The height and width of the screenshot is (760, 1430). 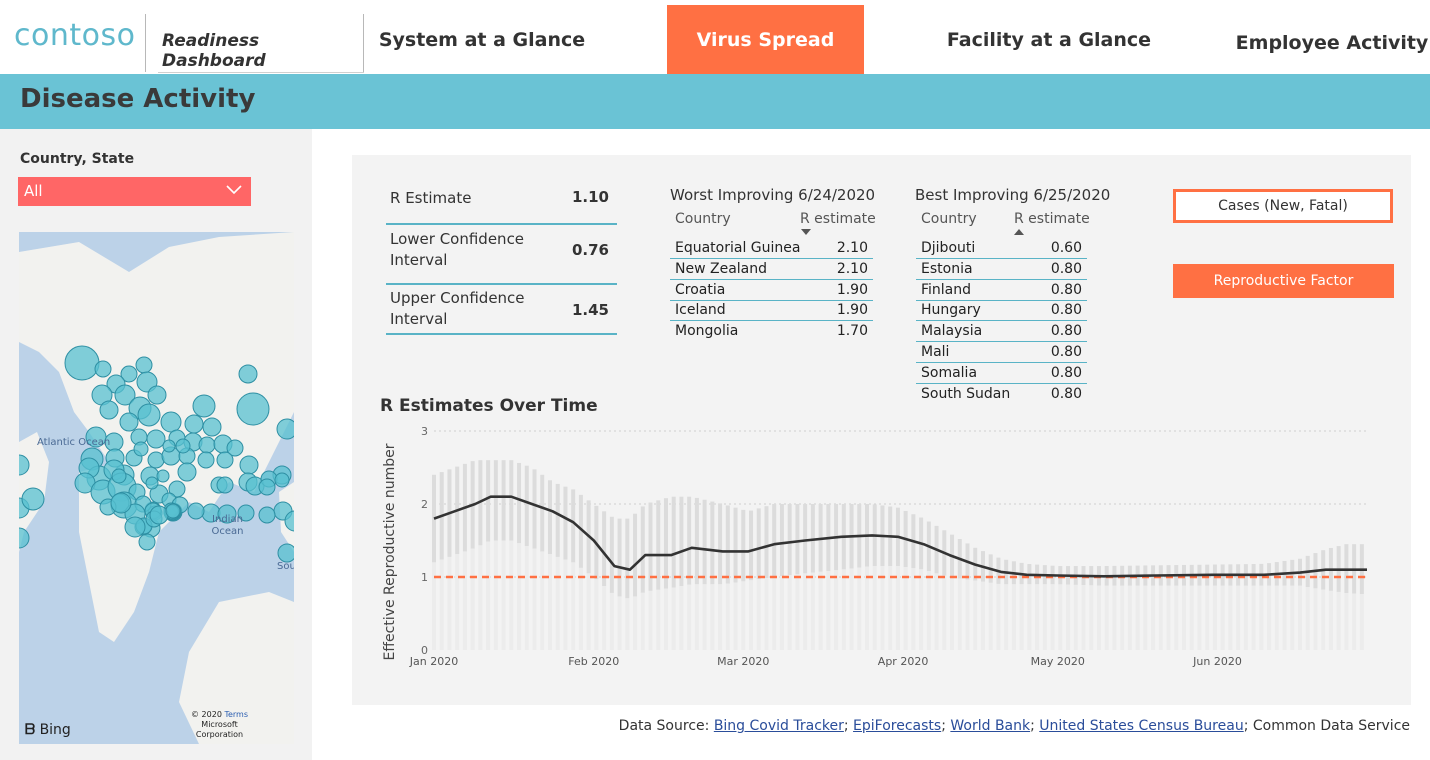 What do you see at coordinates (30, 730) in the screenshot?
I see `bing-icon: ᗷ` at bounding box center [30, 730].